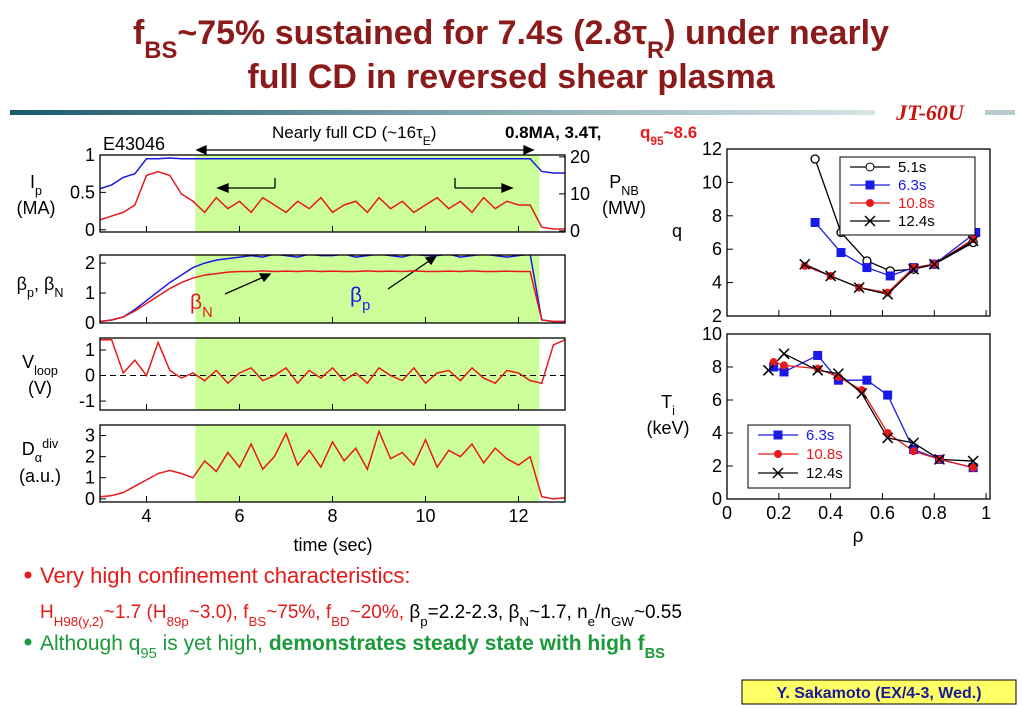 Image resolution: width=1023 pixels, height=708 pixels. I want to click on ip-unit: (MA), so click(36, 208).